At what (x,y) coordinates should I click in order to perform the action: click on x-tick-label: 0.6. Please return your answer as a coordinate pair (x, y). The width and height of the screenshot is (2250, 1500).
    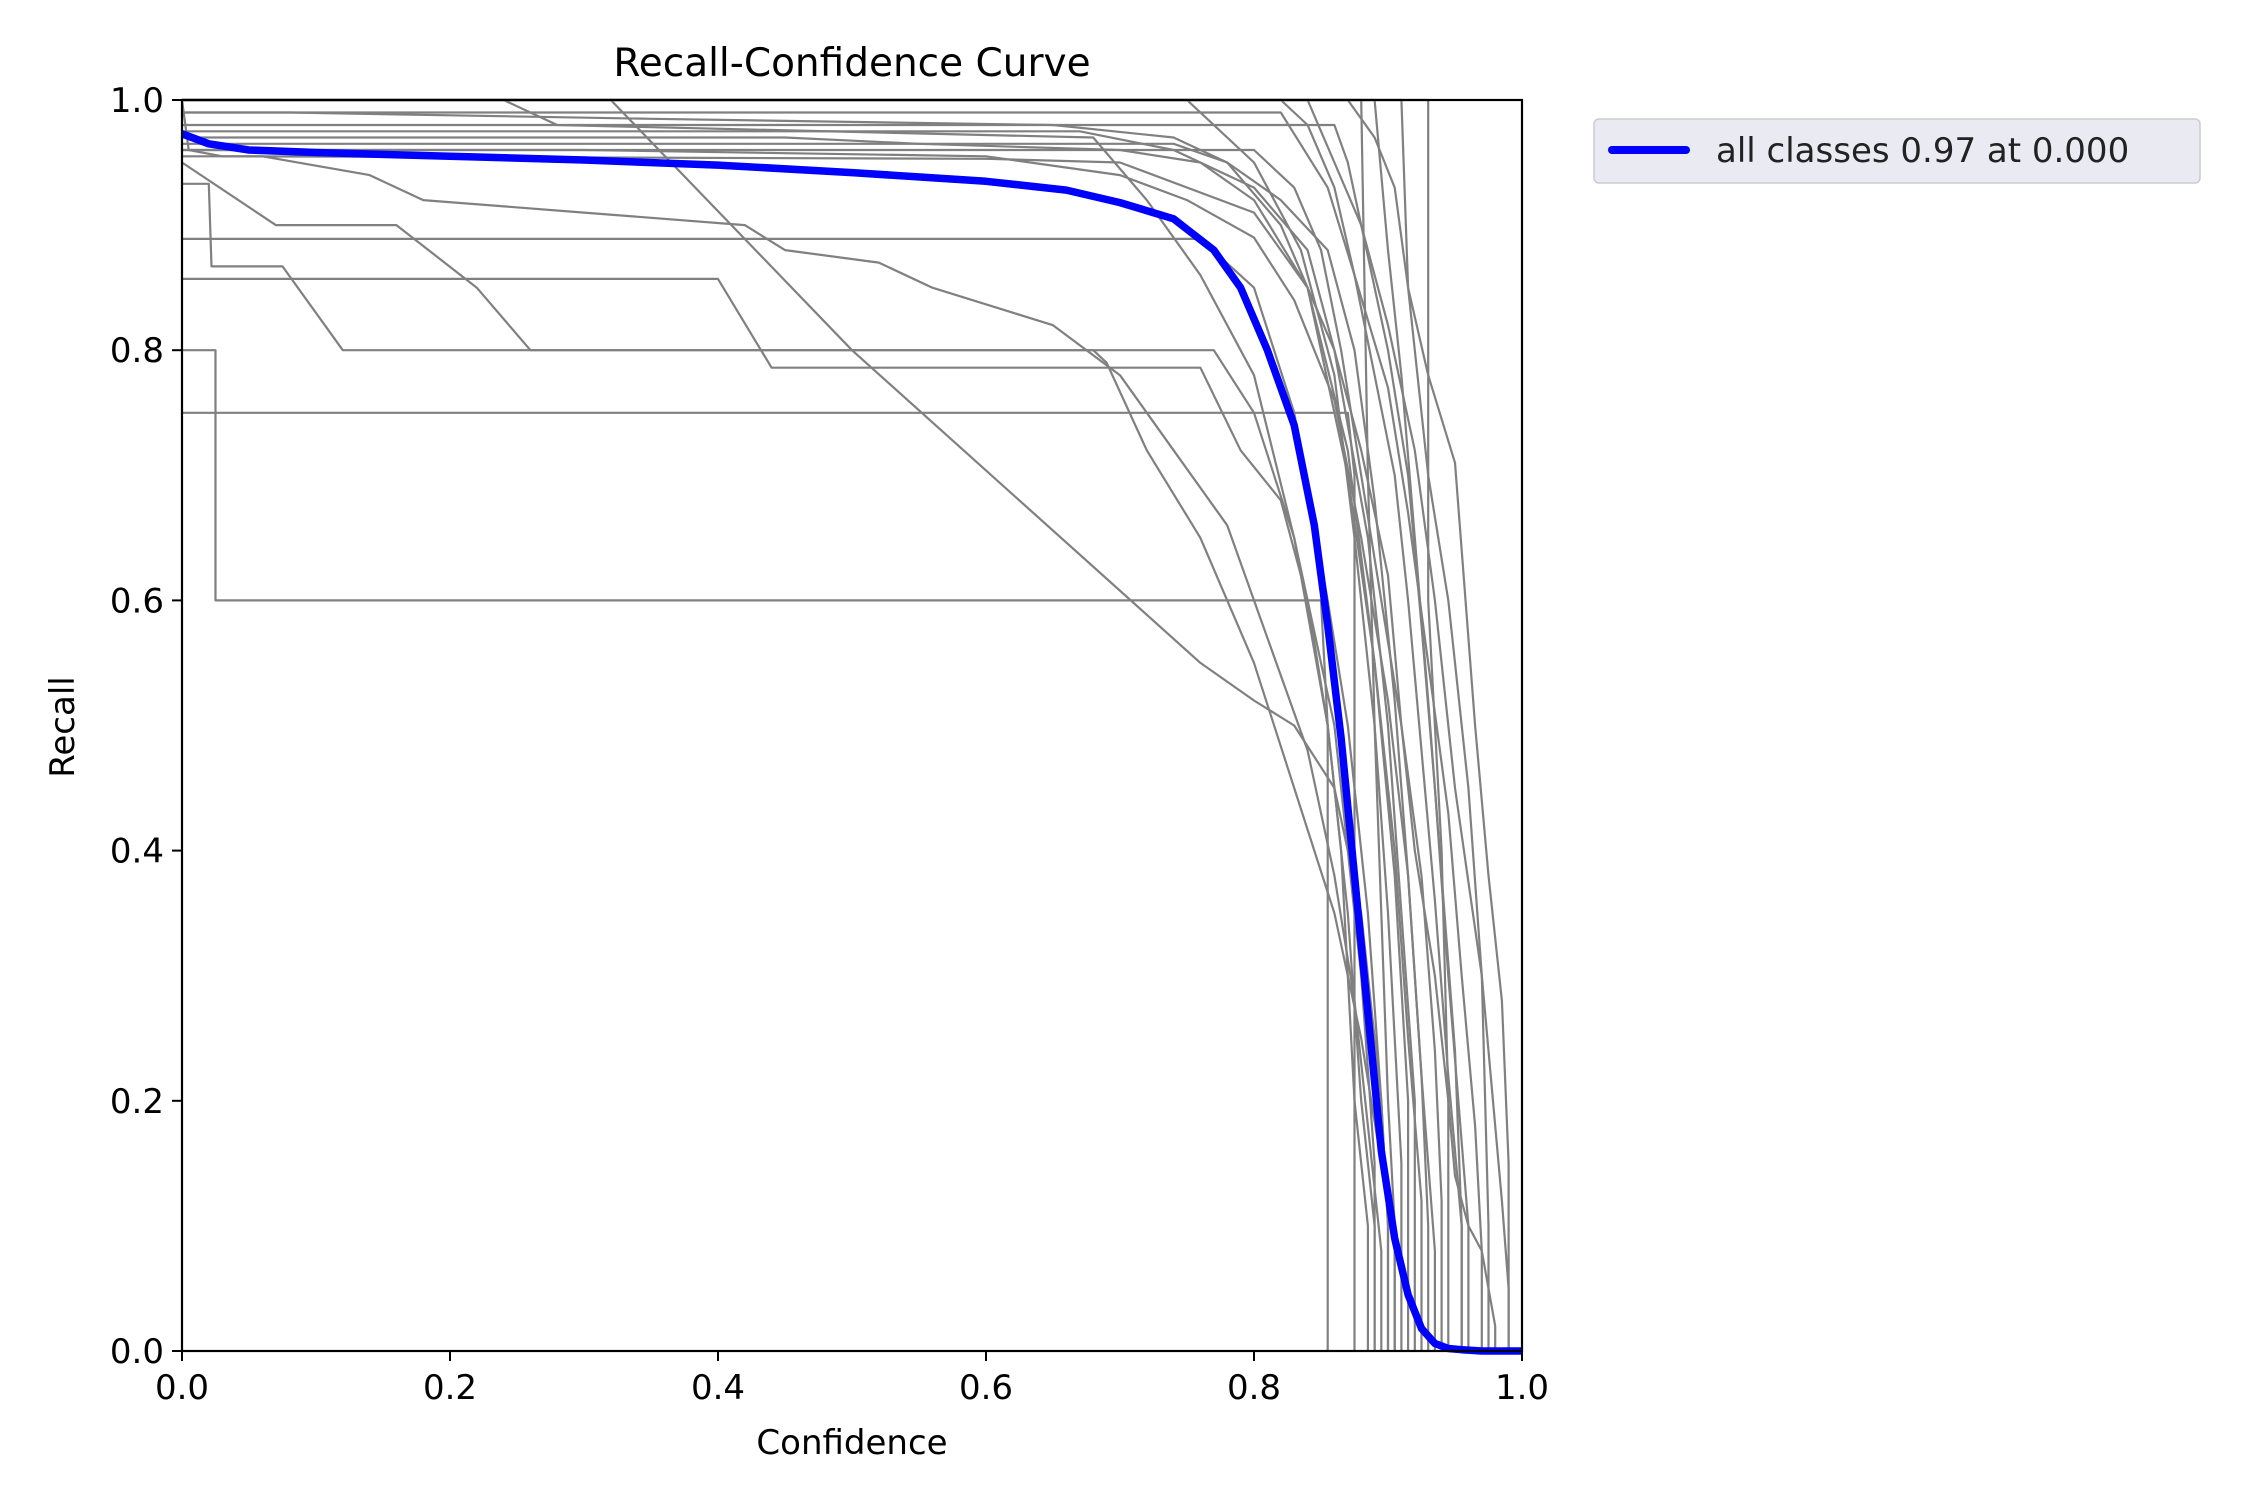
    Looking at the image, I should click on (986, 1388).